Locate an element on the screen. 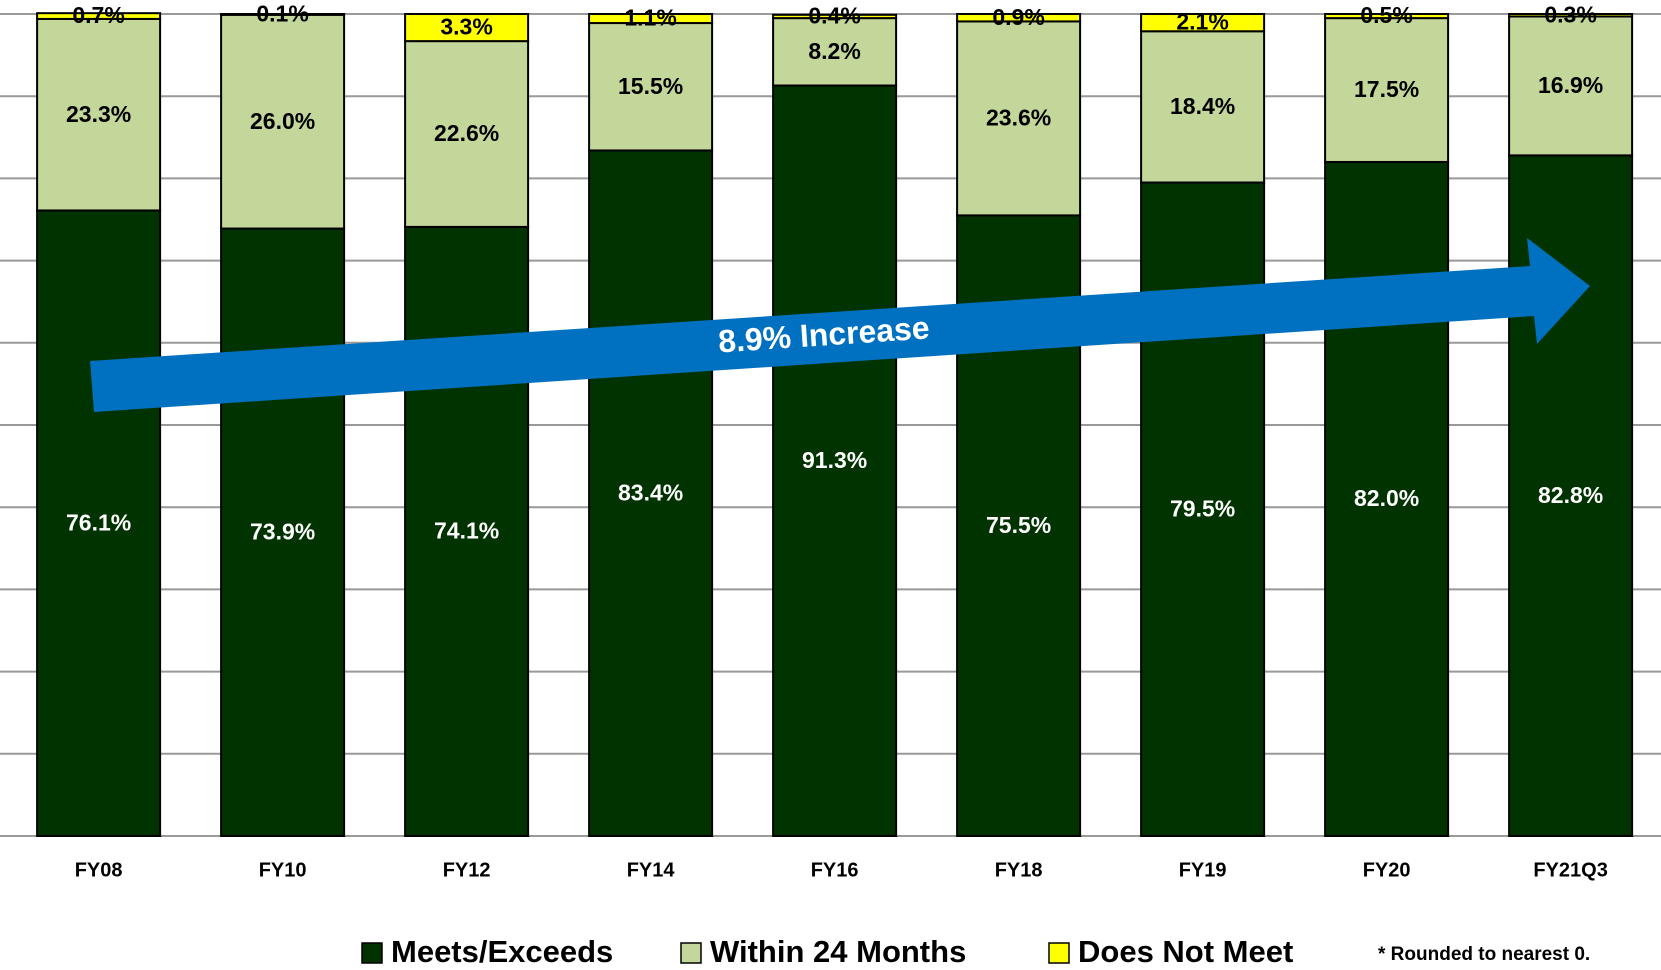  data-label: 0.3% is located at coordinates (1570, 14).